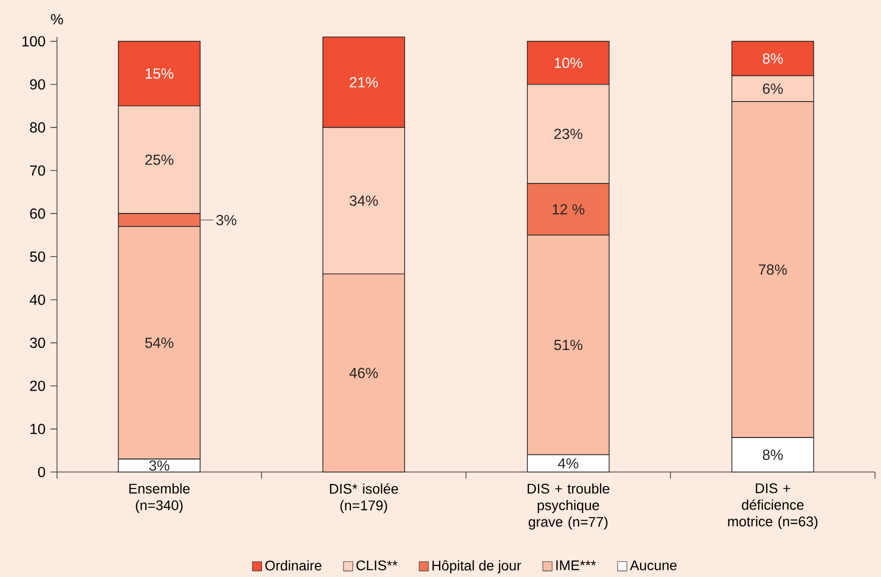 Image resolution: width=881 pixels, height=577 pixels. What do you see at coordinates (772, 89) in the screenshot?
I see `data-label: 6%` at bounding box center [772, 89].